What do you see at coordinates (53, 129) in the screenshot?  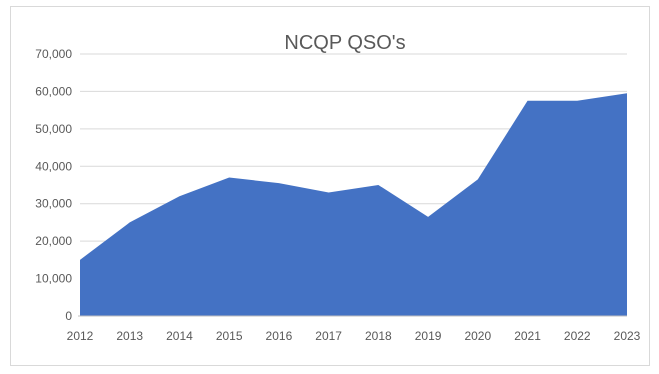 I see `y-tick-label: 50,000` at bounding box center [53, 129].